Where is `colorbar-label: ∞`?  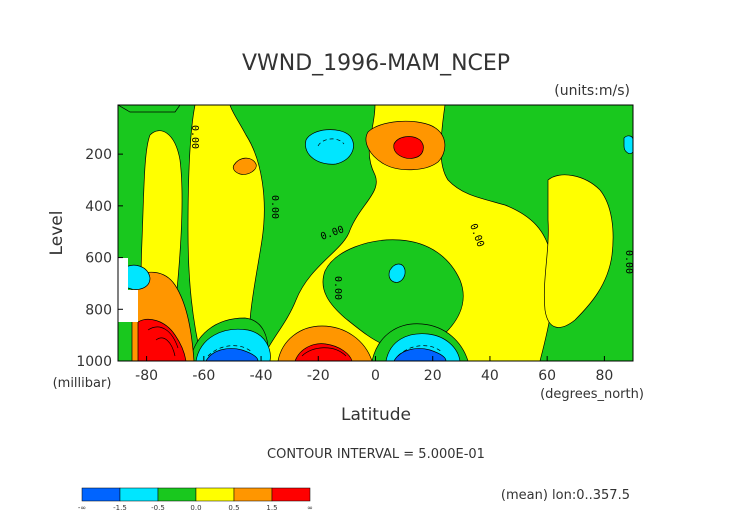
colorbar-label: ∞ is located at coordinates (310, 508).